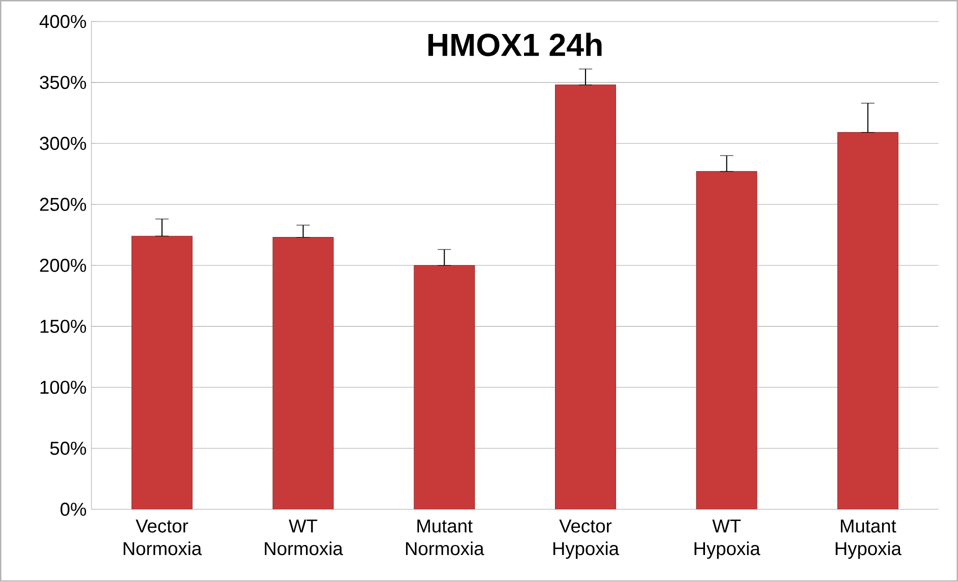 This screenshot has height=582, width=958. I want to click on y-tick-label: 350%, so click(63, 83).